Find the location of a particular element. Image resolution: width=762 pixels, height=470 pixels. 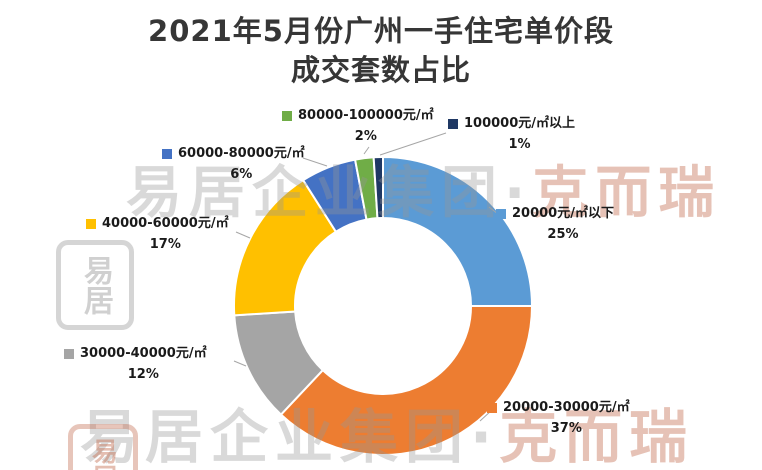

chart-title-line1: 2021年5月份广州一手住宅单价段 is located at coordinates (381, 31).